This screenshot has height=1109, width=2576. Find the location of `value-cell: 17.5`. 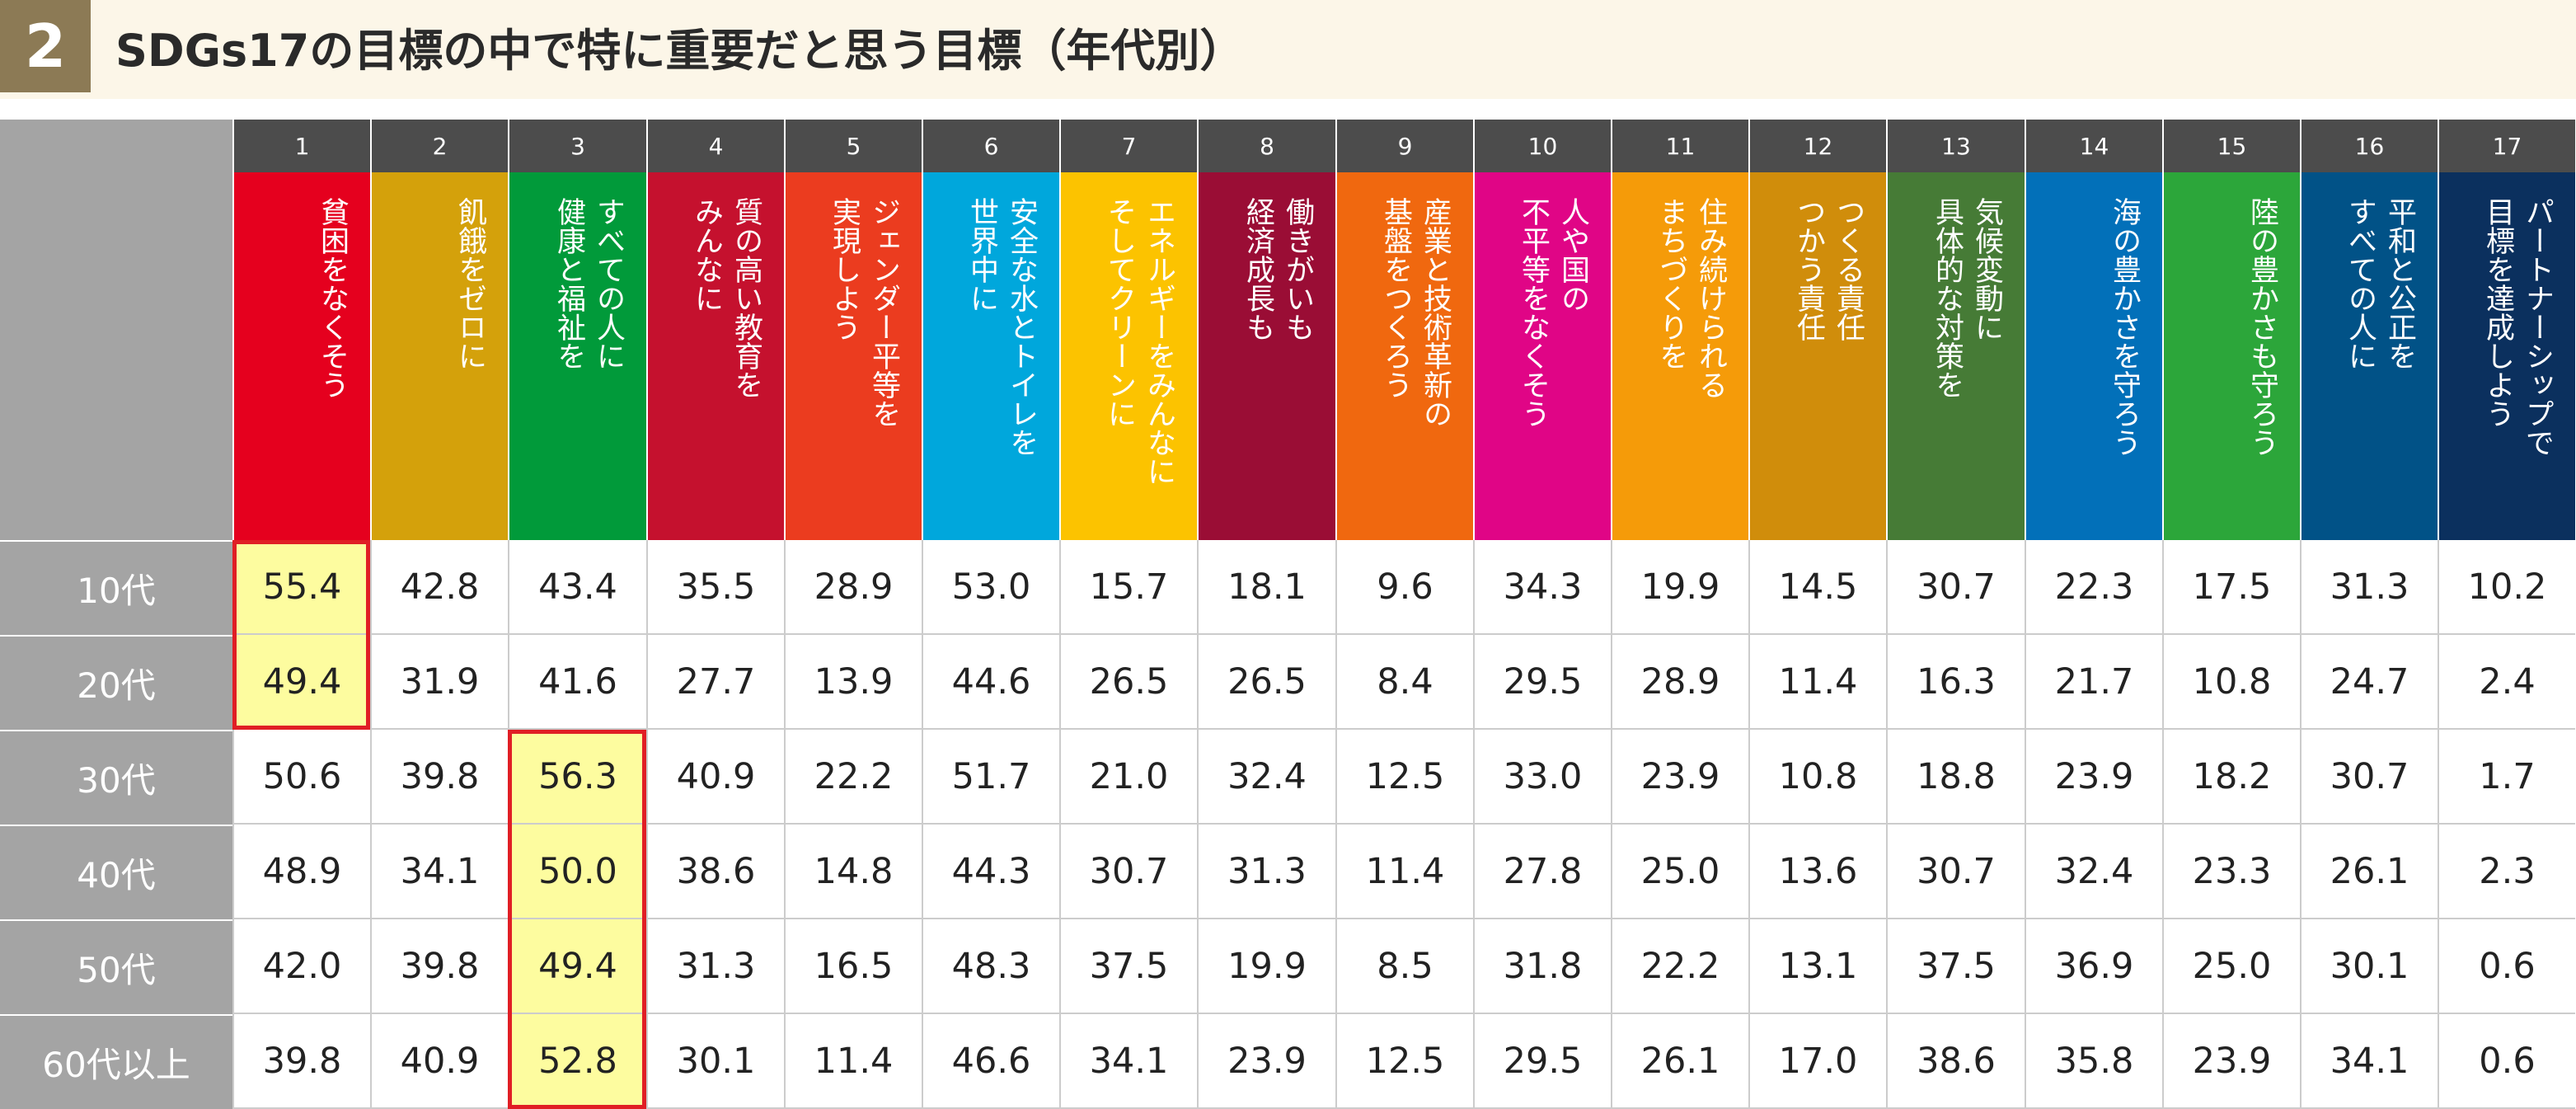

value-cell: 17.5 is located at coordinates (2231, 587).